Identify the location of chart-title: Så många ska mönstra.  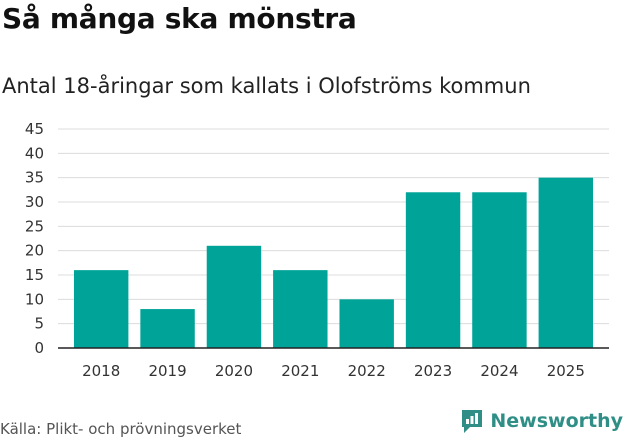
(179, 18).